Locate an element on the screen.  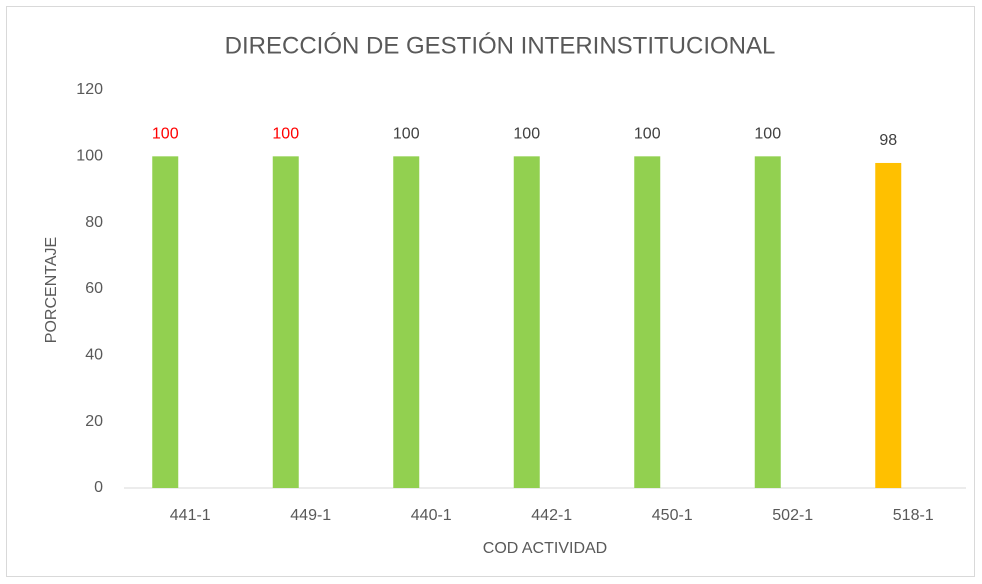
x-tick-label: 442-1 is located at coordinates (551, 515).